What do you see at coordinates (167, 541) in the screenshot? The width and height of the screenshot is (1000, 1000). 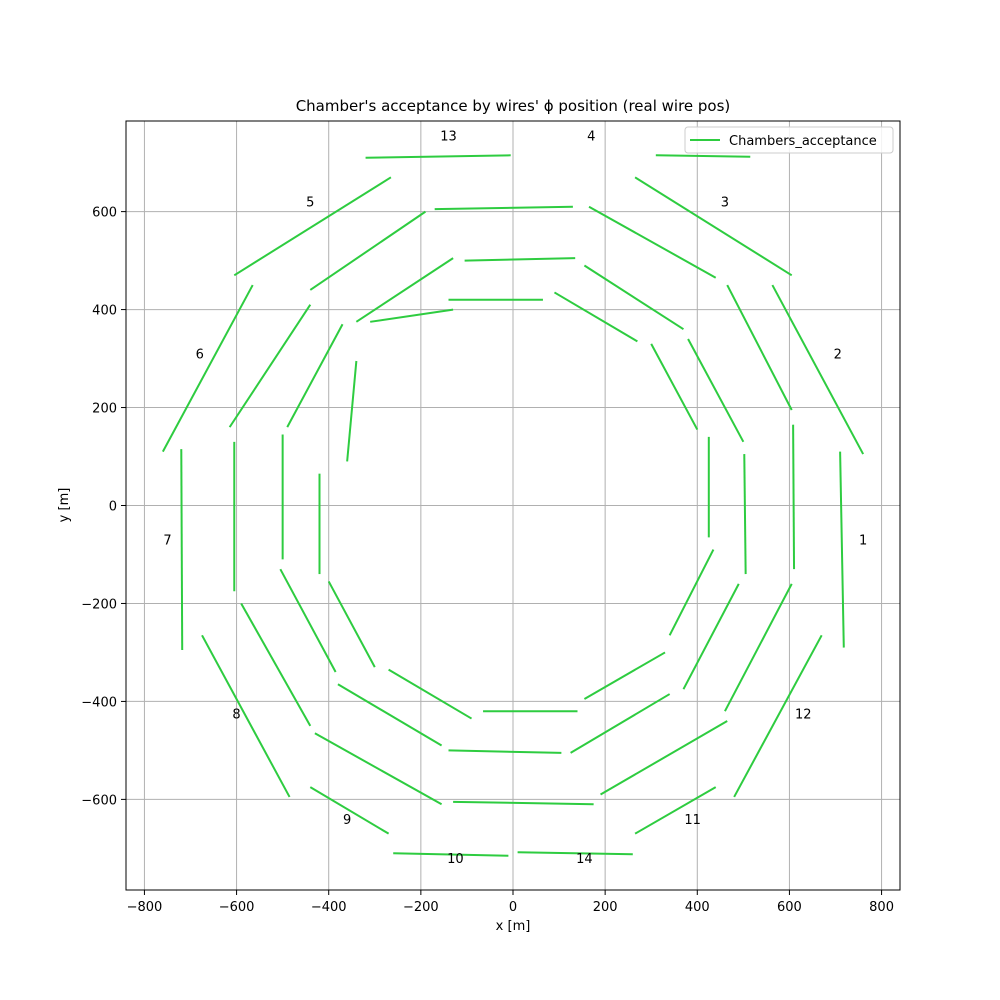 I see `chamber-label: 7` at bounding box center [167, 541].